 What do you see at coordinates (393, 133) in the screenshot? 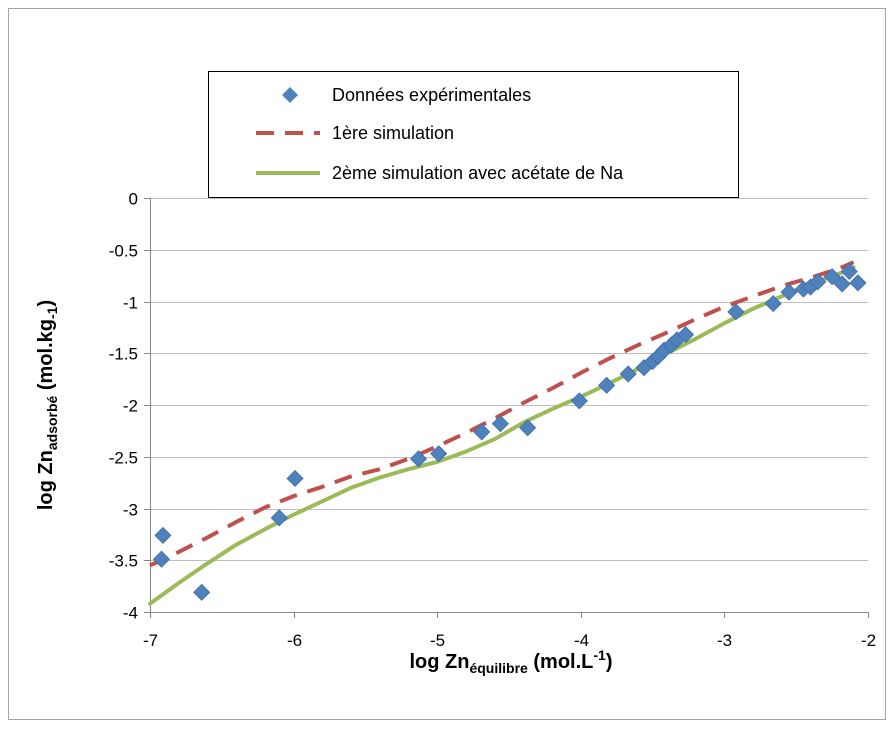
I see `legend-label: 1ère simulation` at bounding box center [393, 133].